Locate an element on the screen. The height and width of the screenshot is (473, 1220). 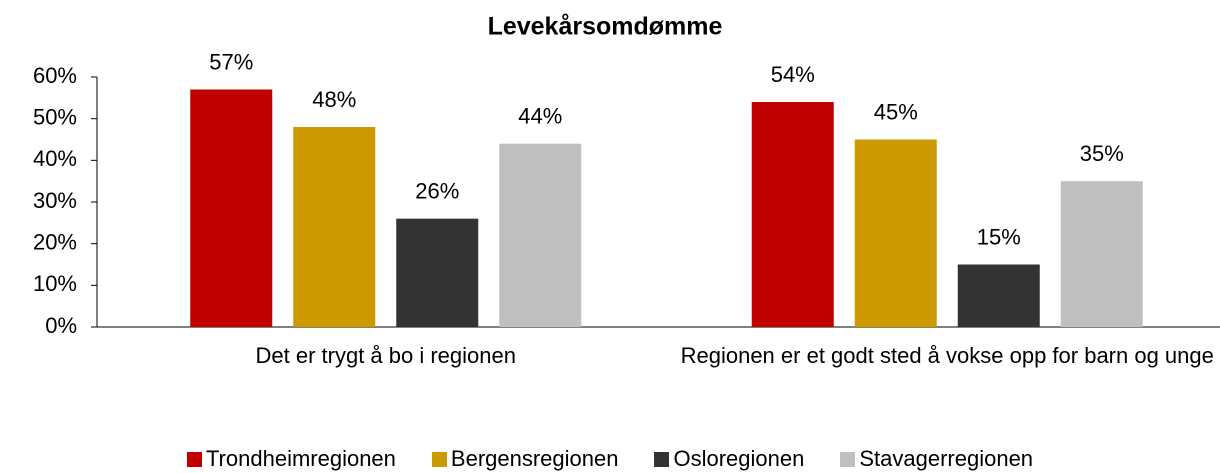
y-tick-label: 0% is located at coordinates (61, 325).